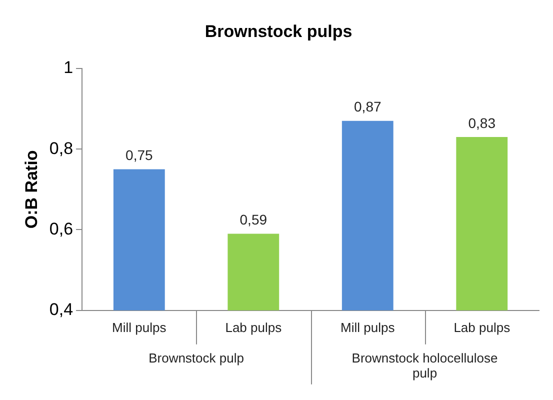 The height and width of the screenshot is (400, 553). What do you see at coordinates (61, 148) in the screenshot?
I see `y-tick-label: 0,8` at bounding box center [61, 148].